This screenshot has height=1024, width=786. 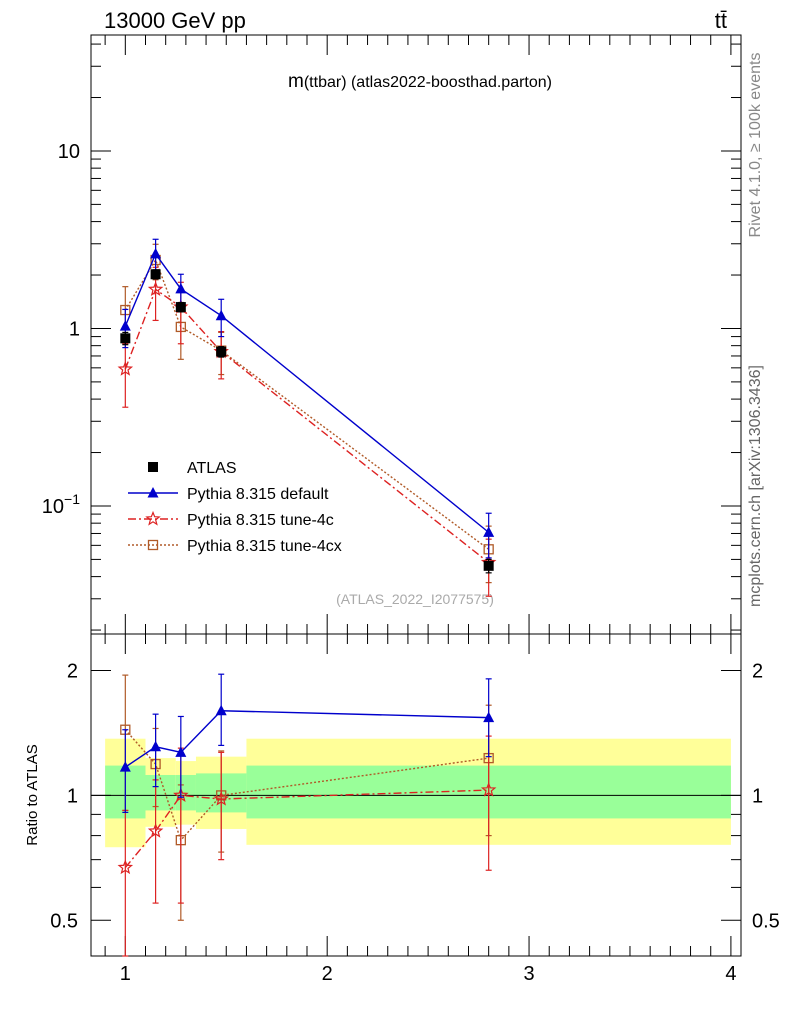 I want to click on legend-item-tune4cx: Pythia 8.315 tune-4cx, so click(x=235, y=546).